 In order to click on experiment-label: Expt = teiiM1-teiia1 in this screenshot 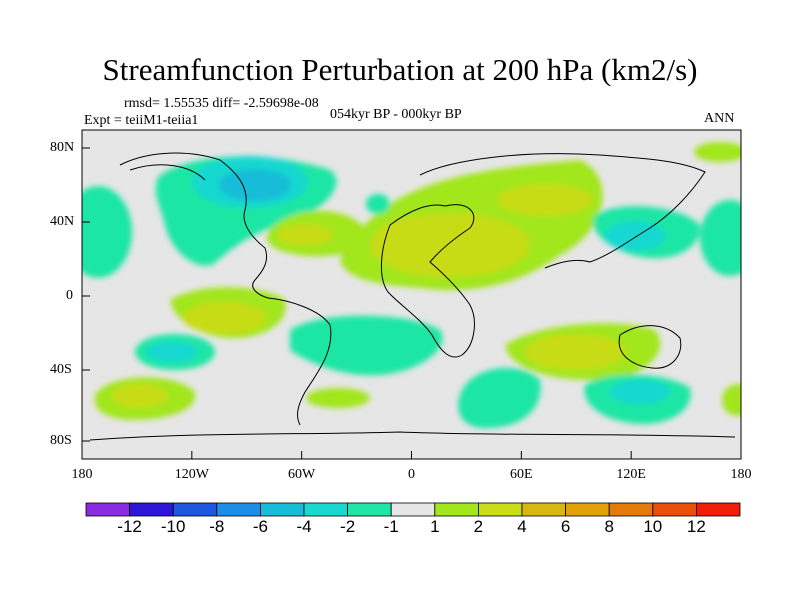, I will do `click(141, 120)`.